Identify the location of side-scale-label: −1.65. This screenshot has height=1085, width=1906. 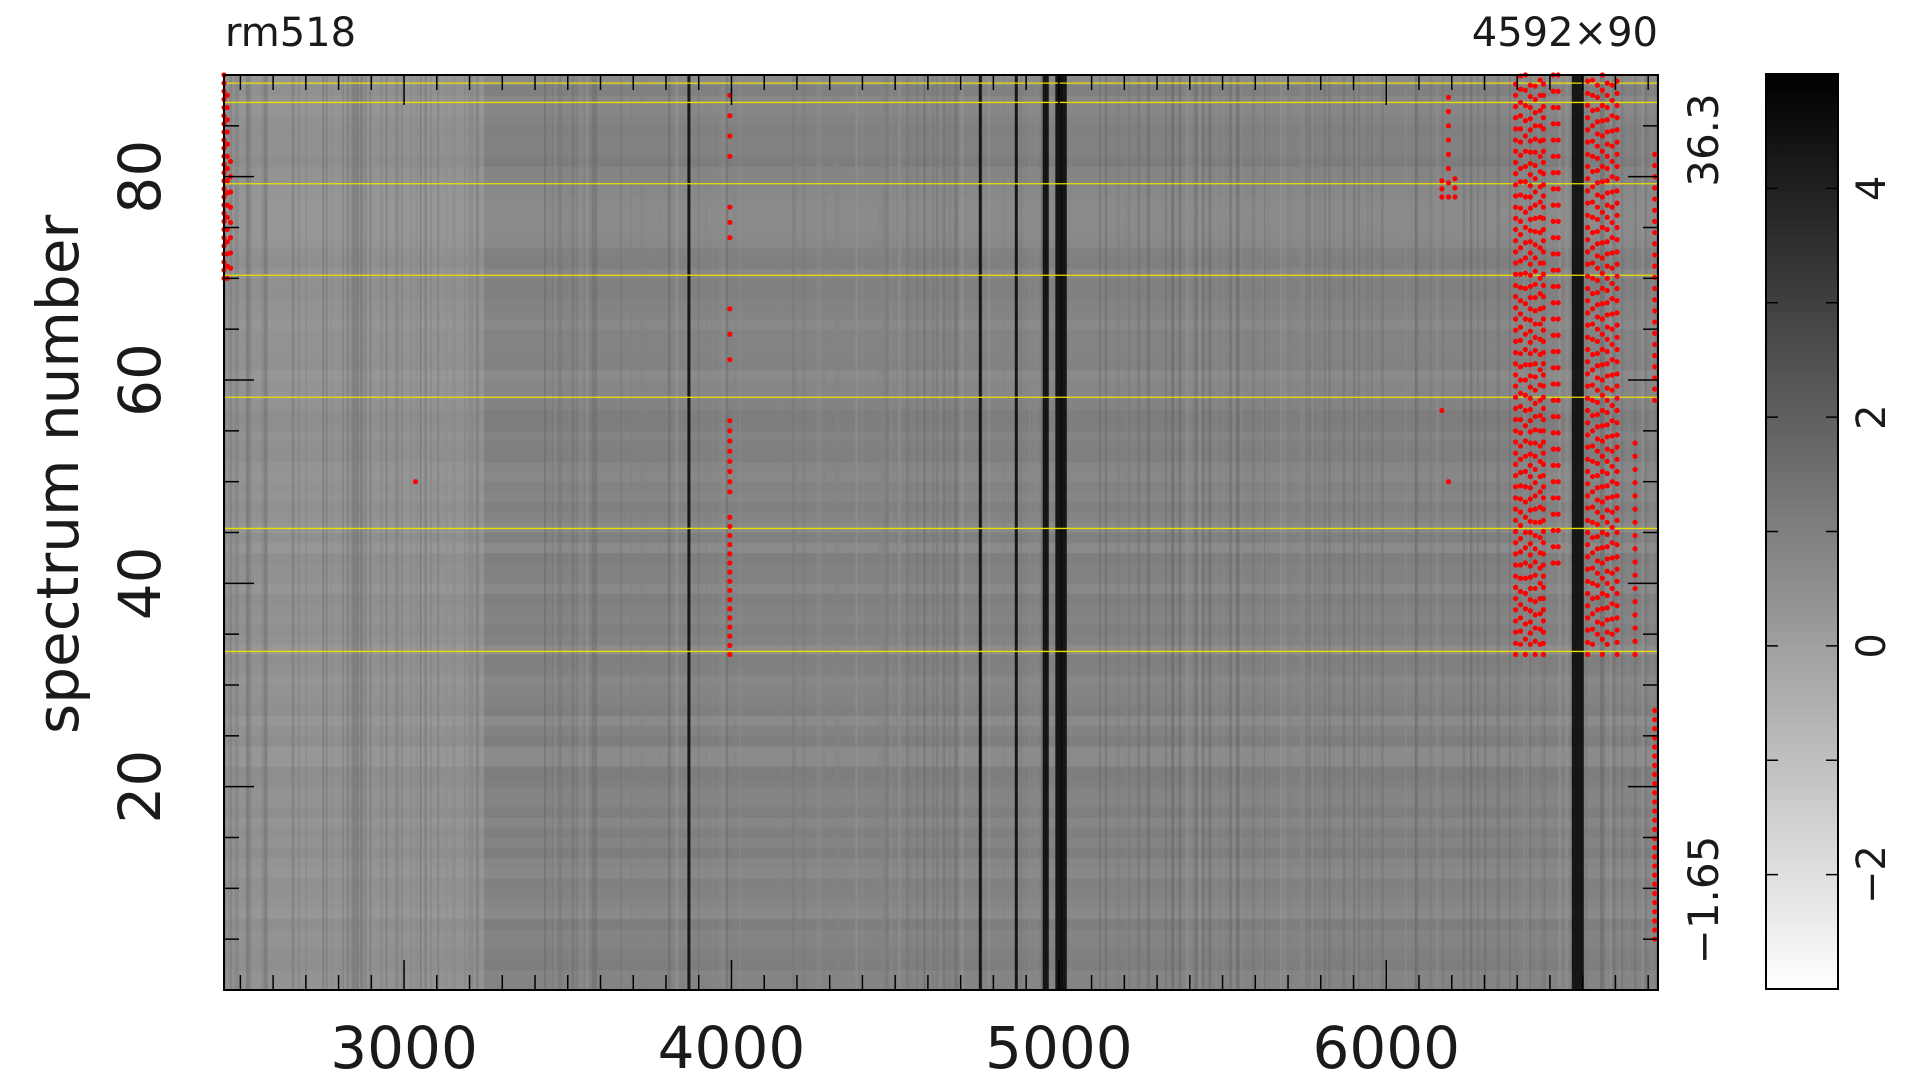
(1703, 900).